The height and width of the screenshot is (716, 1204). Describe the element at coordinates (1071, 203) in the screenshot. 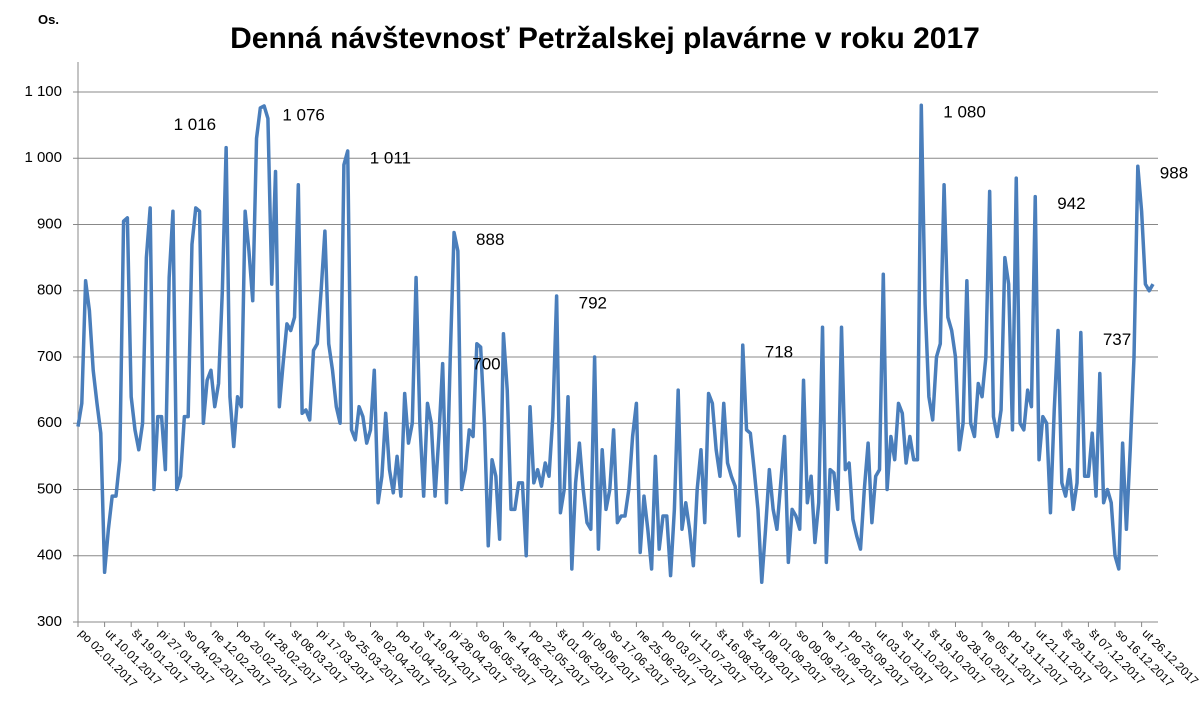

I see `annotation: 942` at that location.